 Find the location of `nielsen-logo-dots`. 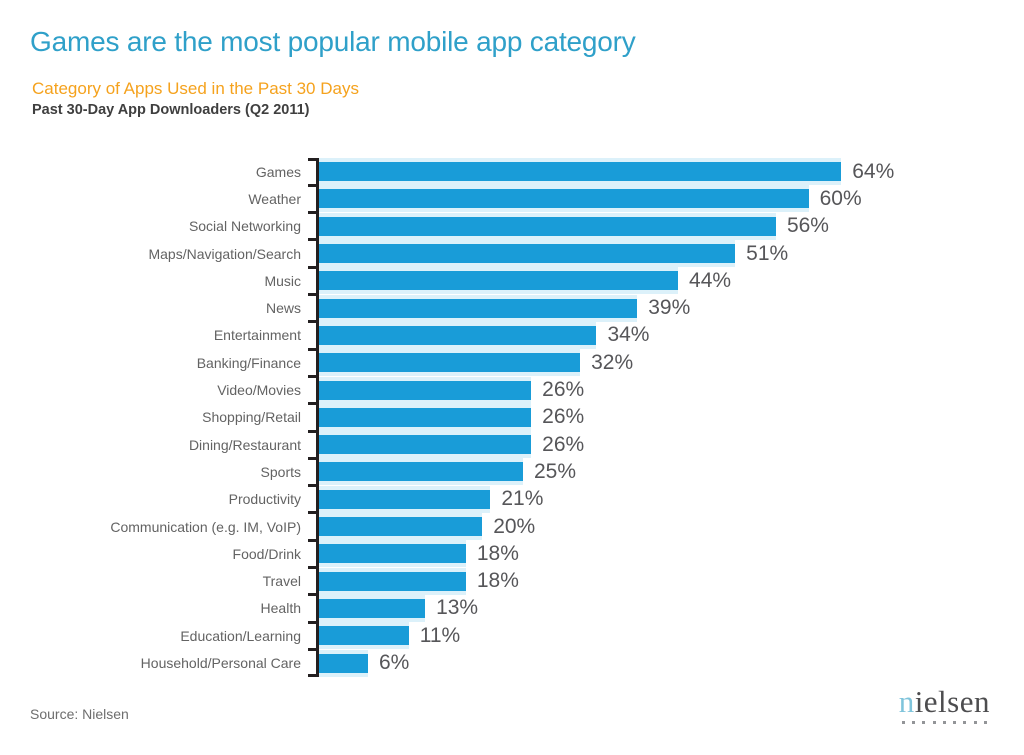

nielsen-logo-dots is located at coordinates (944, 722).